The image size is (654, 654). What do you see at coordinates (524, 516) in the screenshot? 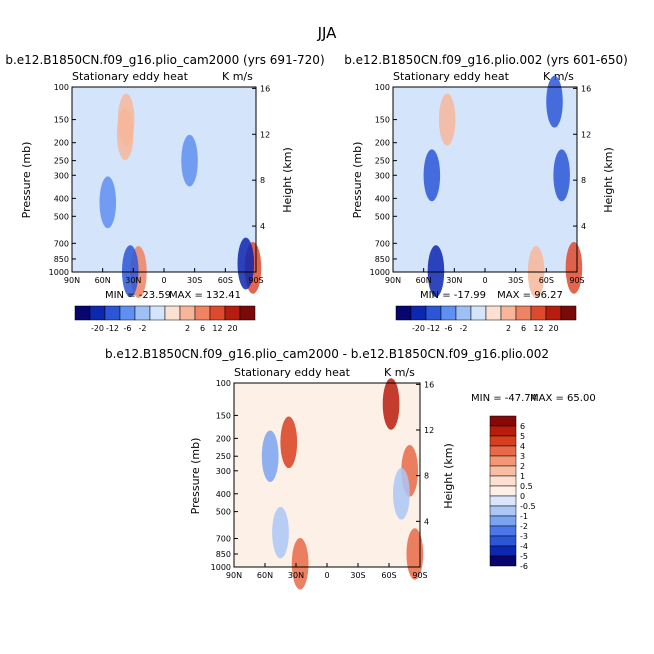
I see `colorbar-tick-label: -1` at bounding box center [524, 516].